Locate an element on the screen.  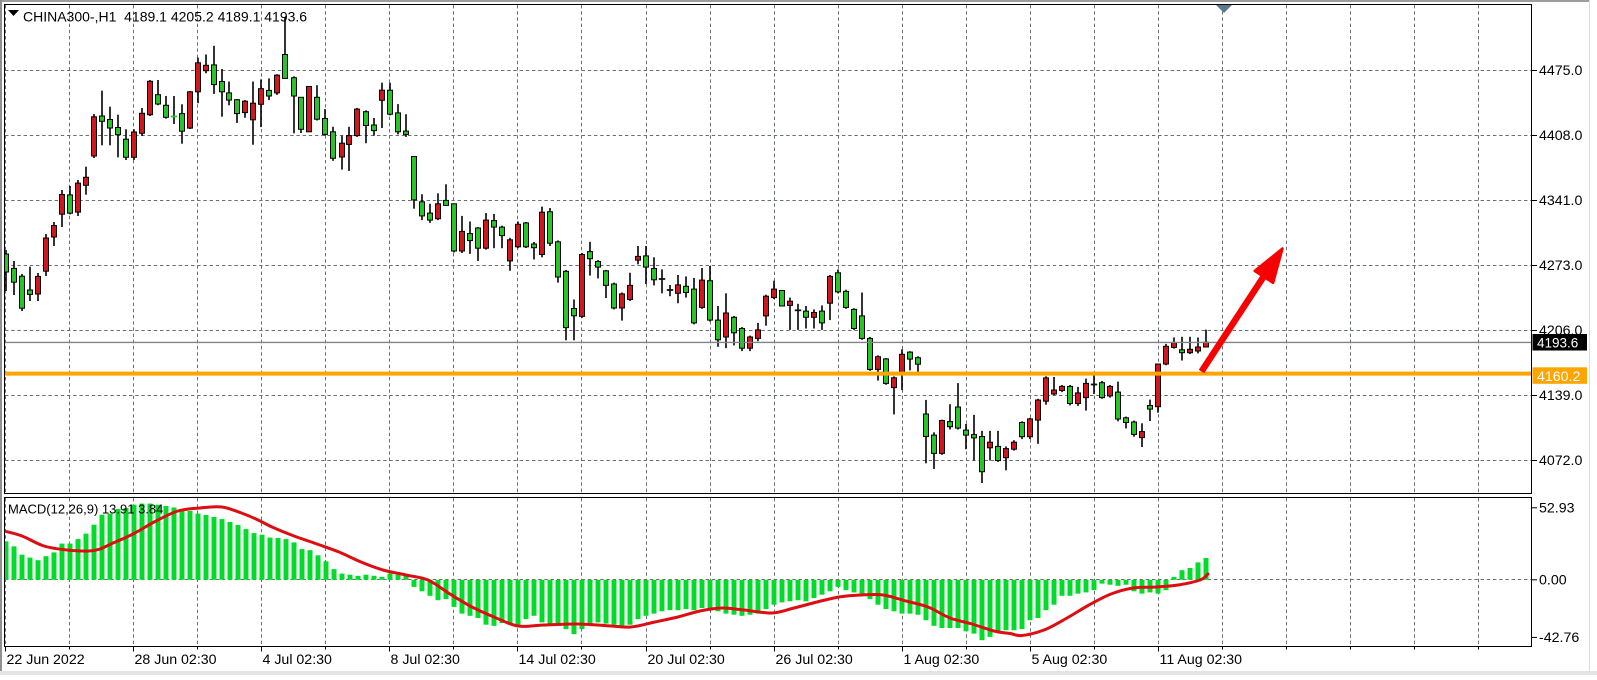
svg-text: 0.00 is located at coordinates (1553, 581).